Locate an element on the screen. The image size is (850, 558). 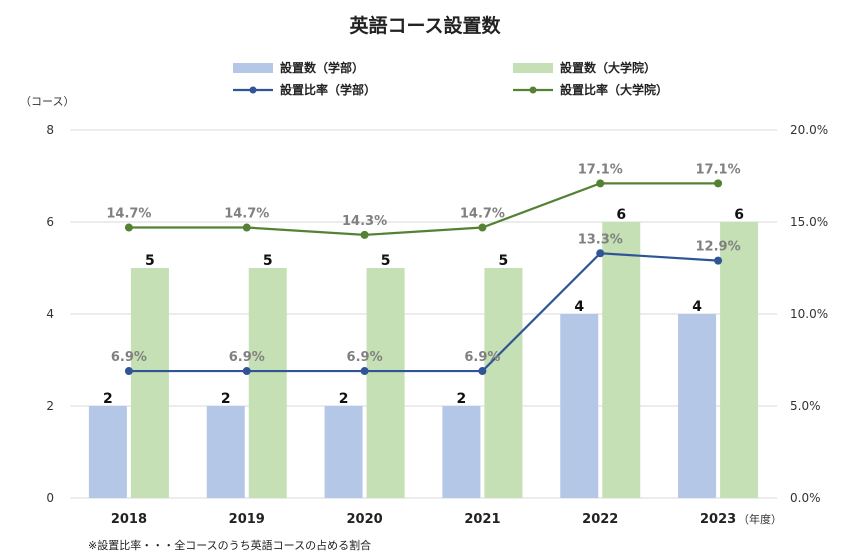
y-left-tick-label: 4 is located at coordinates (50, 314).